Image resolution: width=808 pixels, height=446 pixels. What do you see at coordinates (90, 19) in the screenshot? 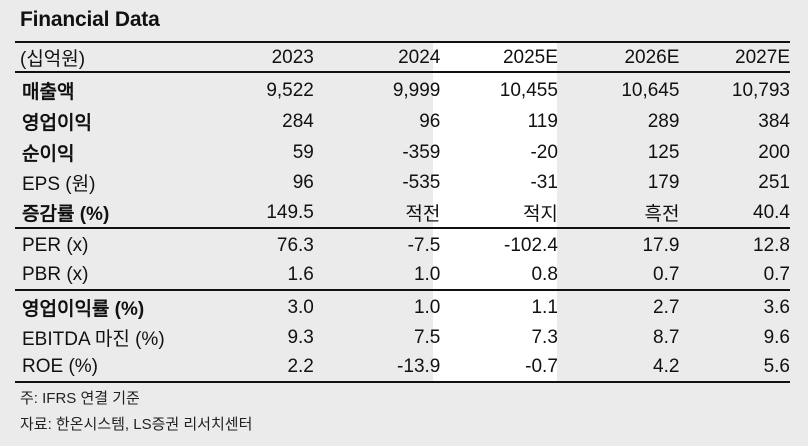
I see `page-title: Financial Data` at bounding box center [90, 19].